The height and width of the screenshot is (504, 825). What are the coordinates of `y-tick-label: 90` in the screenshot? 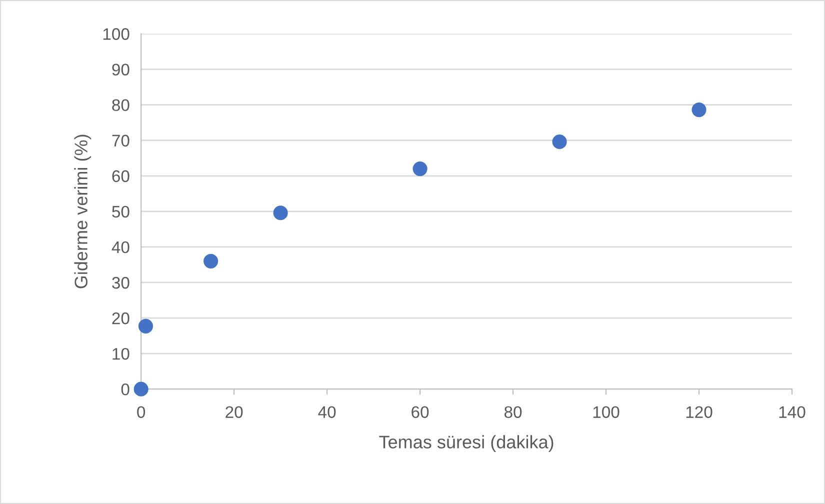 It's located at (121, 70).